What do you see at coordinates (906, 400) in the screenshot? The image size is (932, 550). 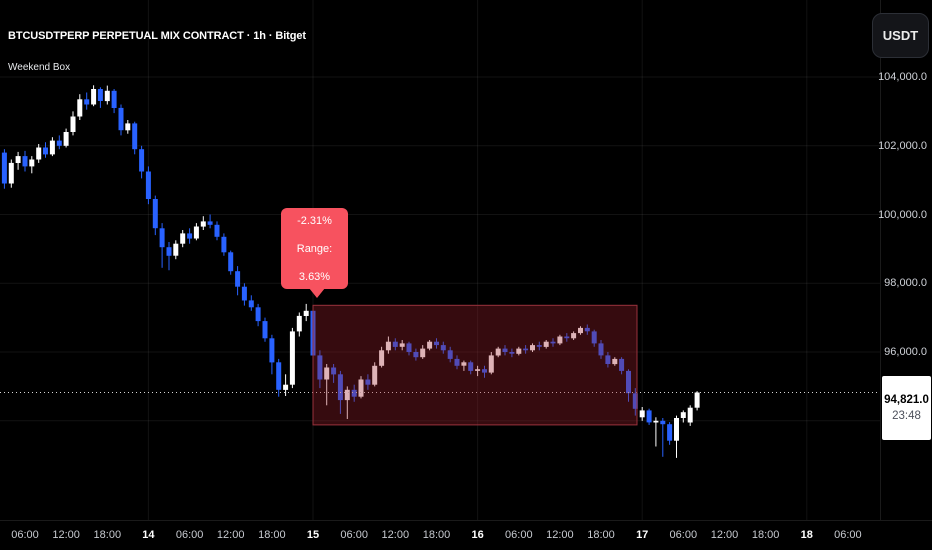 I see `current-price-value: 94,821.0` at bounding box center [906, 400].